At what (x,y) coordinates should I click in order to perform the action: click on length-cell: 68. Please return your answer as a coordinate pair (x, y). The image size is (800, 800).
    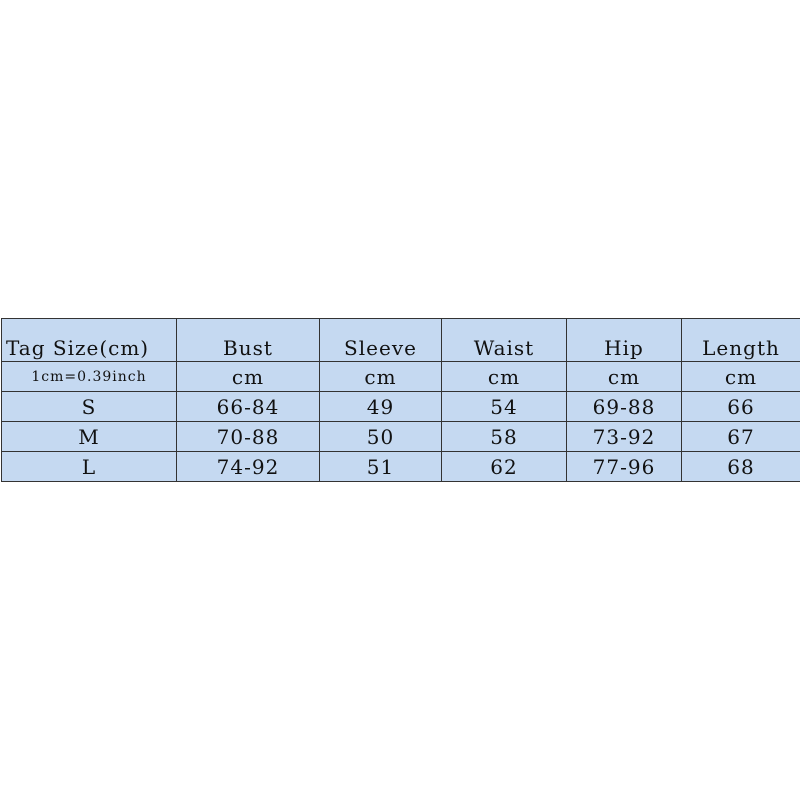
    Looking at the image, I should click on (740, 466).